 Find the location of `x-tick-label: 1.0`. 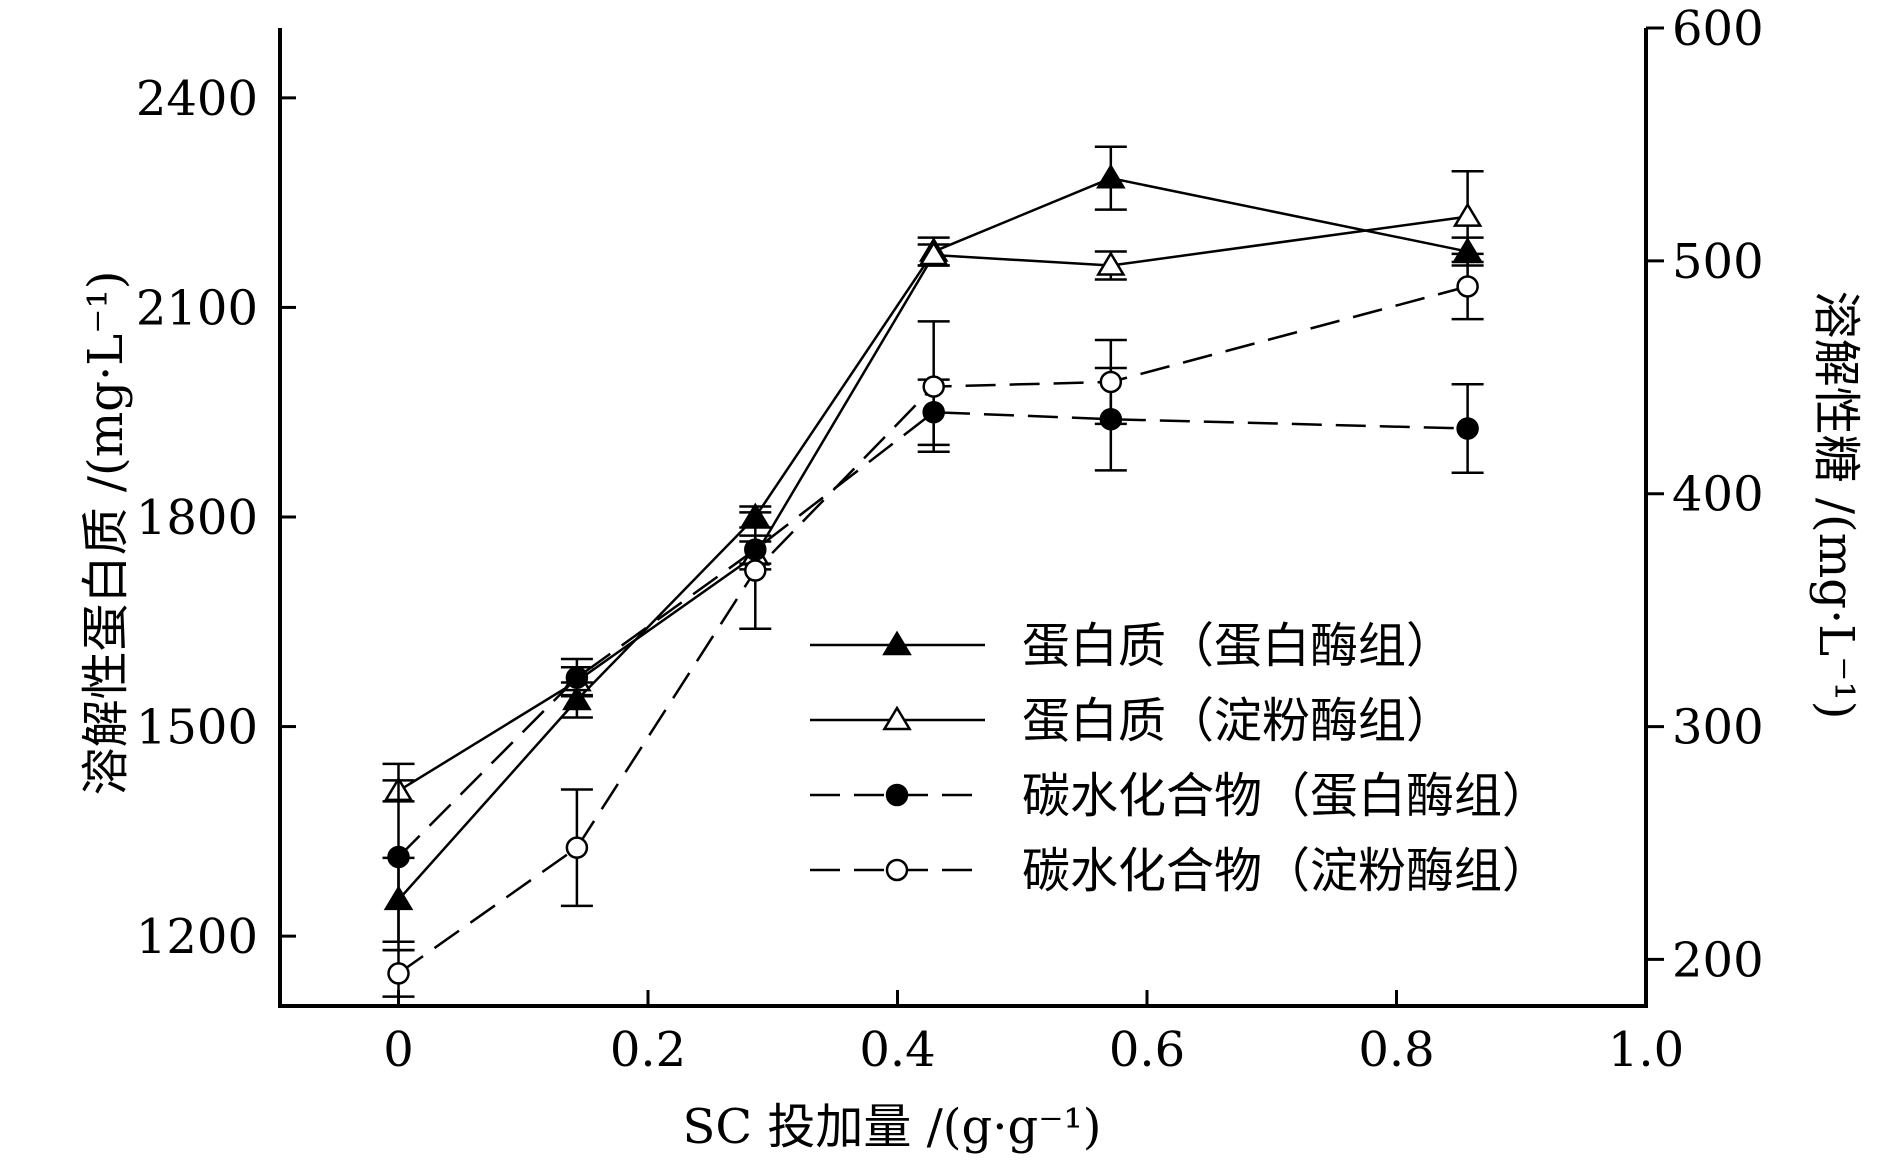

x-tick-label: 1.0 is located at coordinates (1646, 1050).